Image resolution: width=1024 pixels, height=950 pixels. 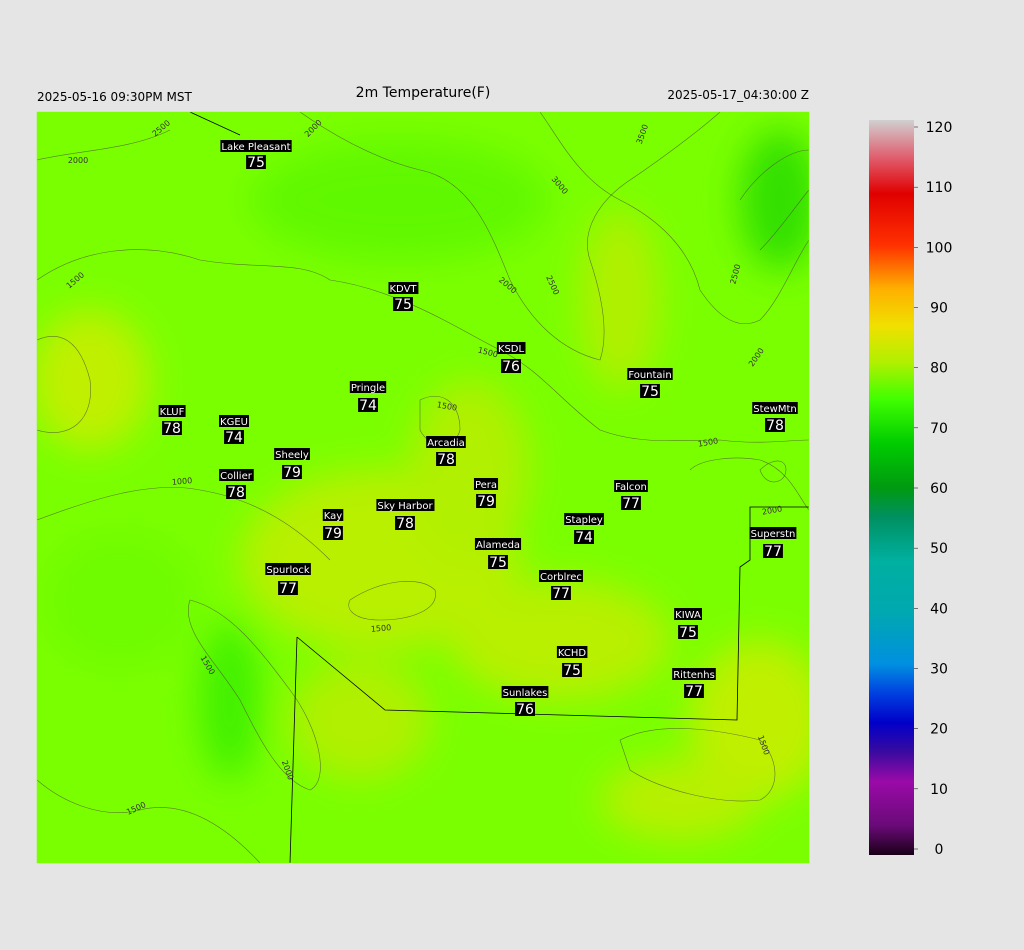 What do you see at coordinates (939, 549) in the screenshot?
I see `colorbar-tick-label: 50` at bounding box center [939, 549].